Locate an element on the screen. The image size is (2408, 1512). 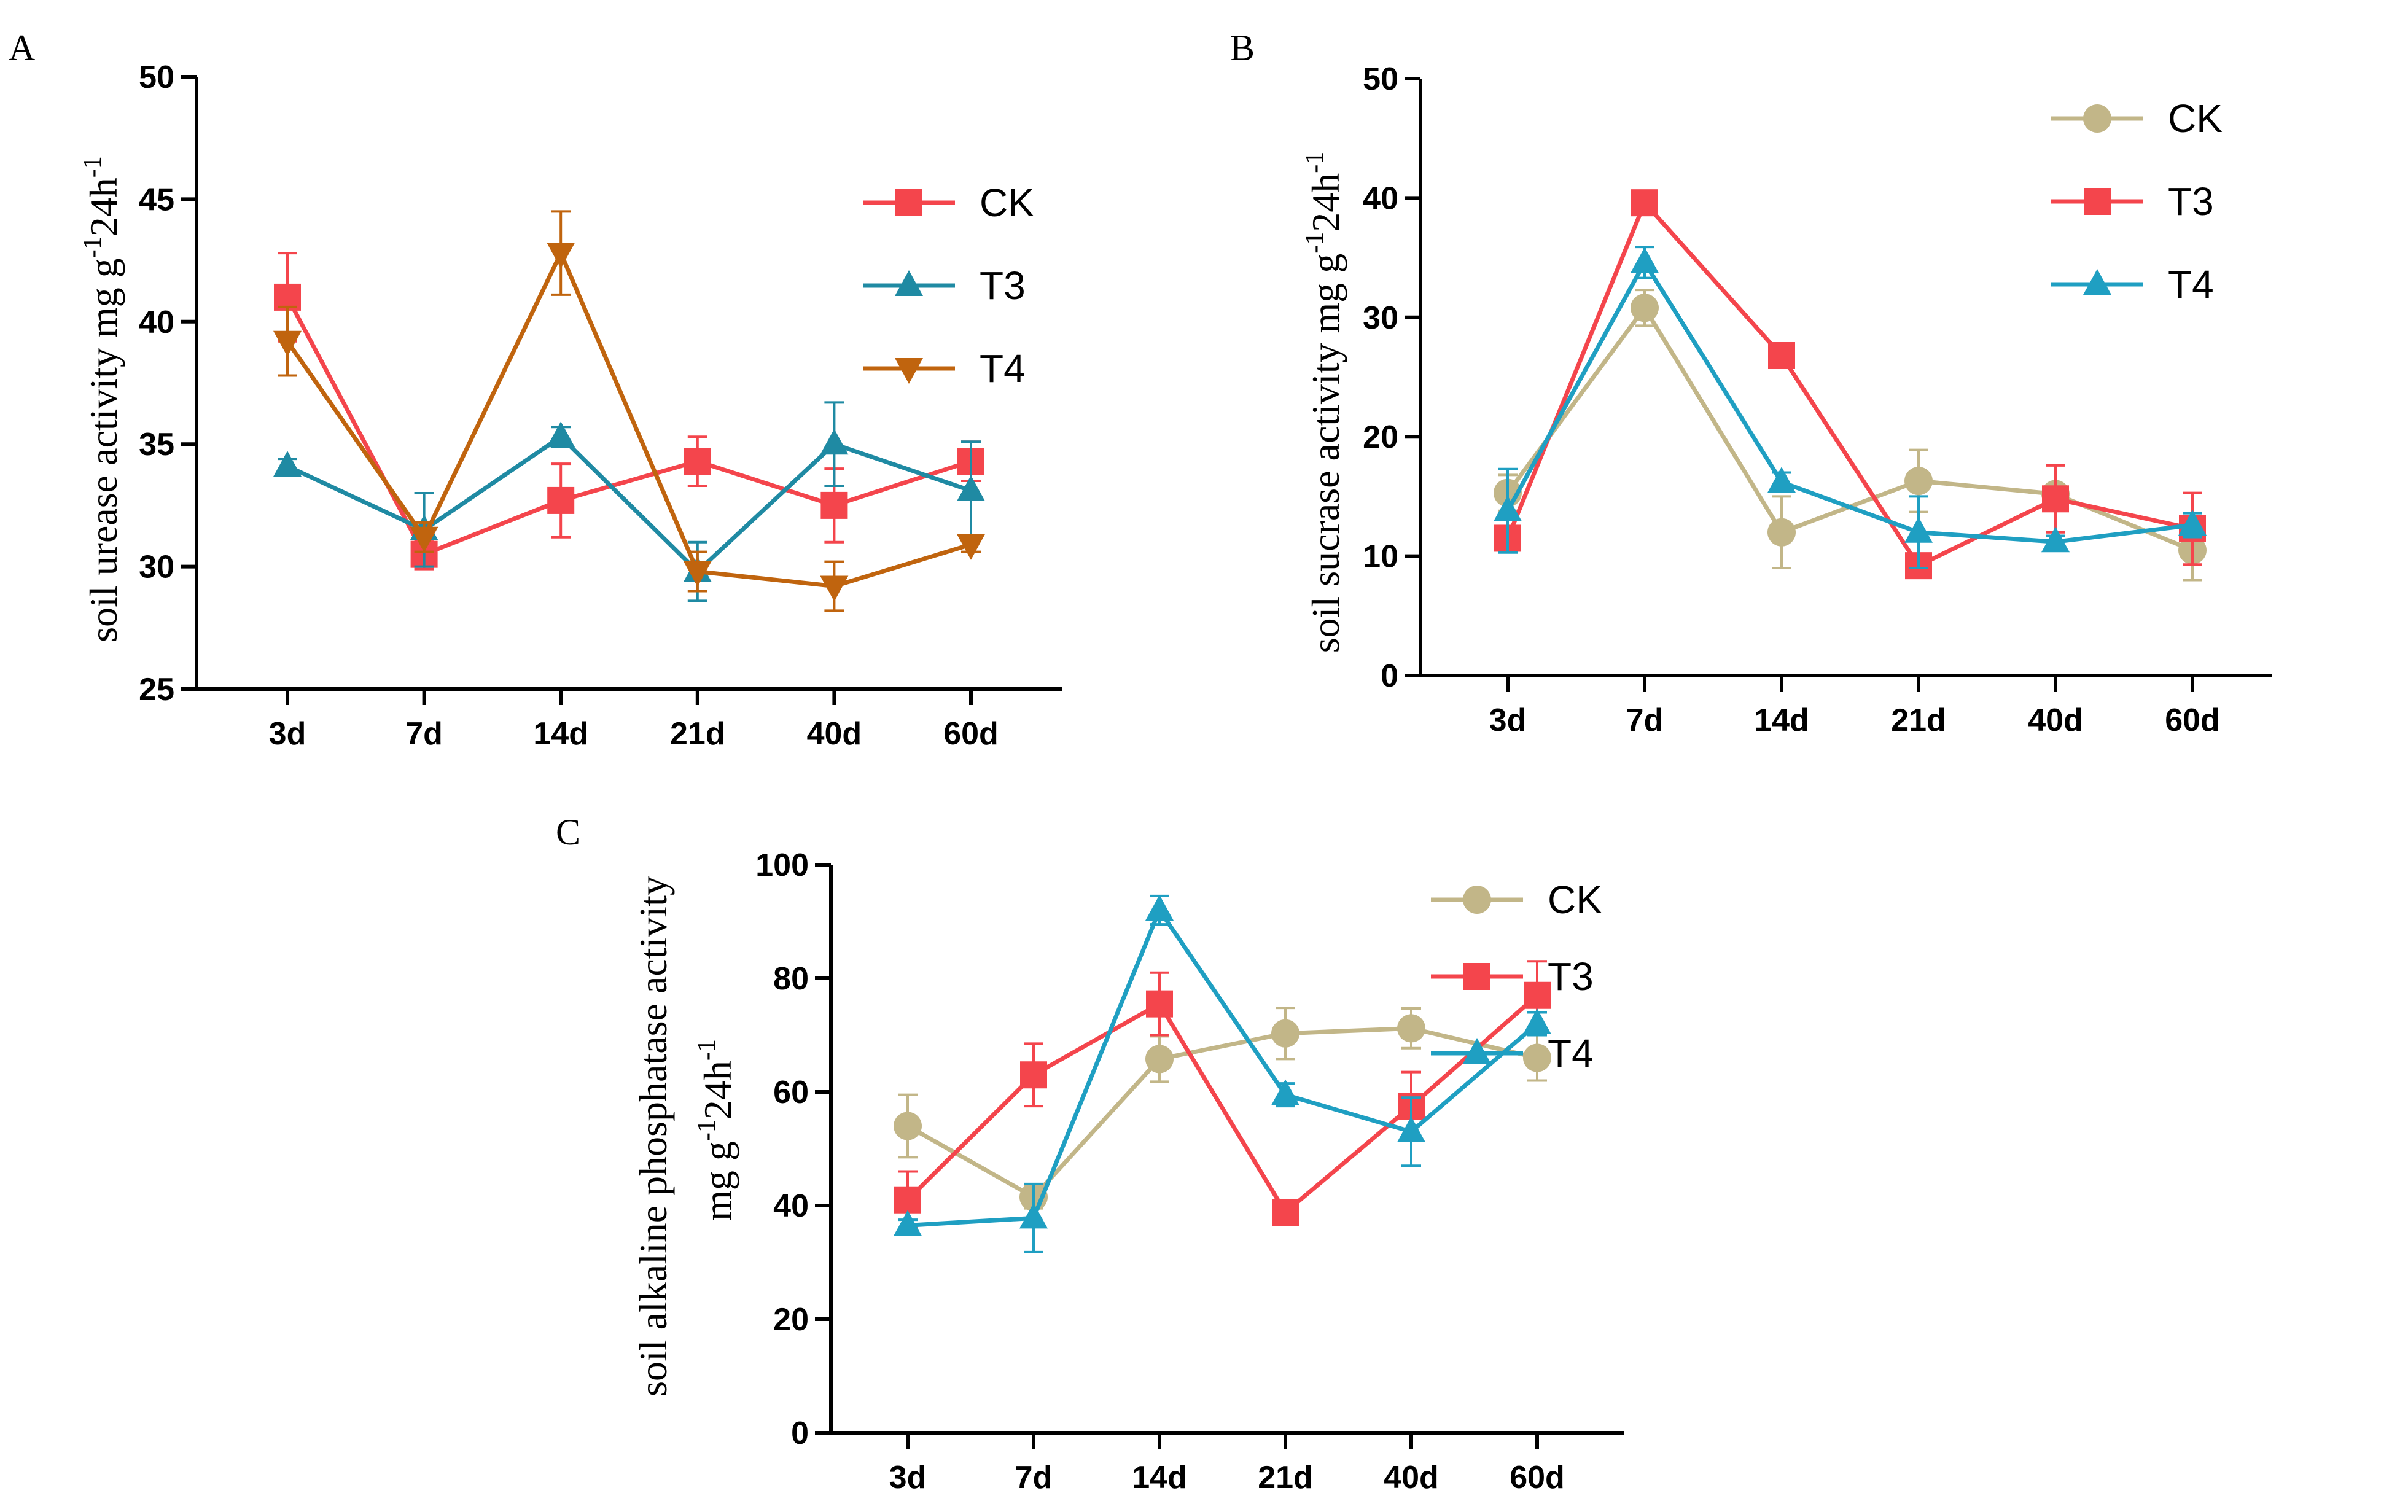
panel-b-legend-t3-label: T3 is located at coordinates (2191, 202).